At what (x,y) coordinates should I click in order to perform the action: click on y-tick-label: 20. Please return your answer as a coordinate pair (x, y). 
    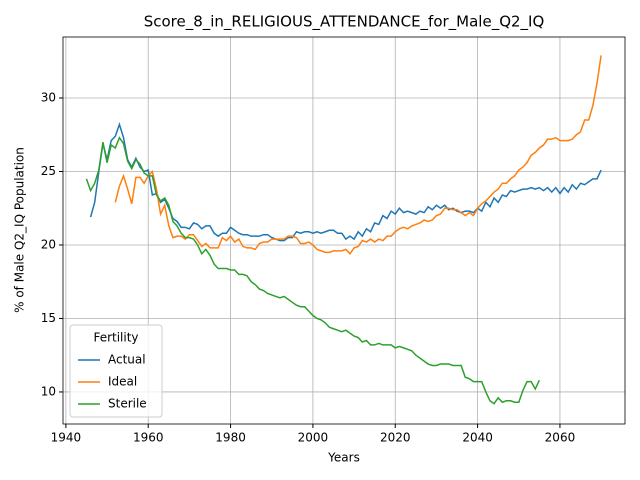
    Looking at the image, I should click on (48, 244).